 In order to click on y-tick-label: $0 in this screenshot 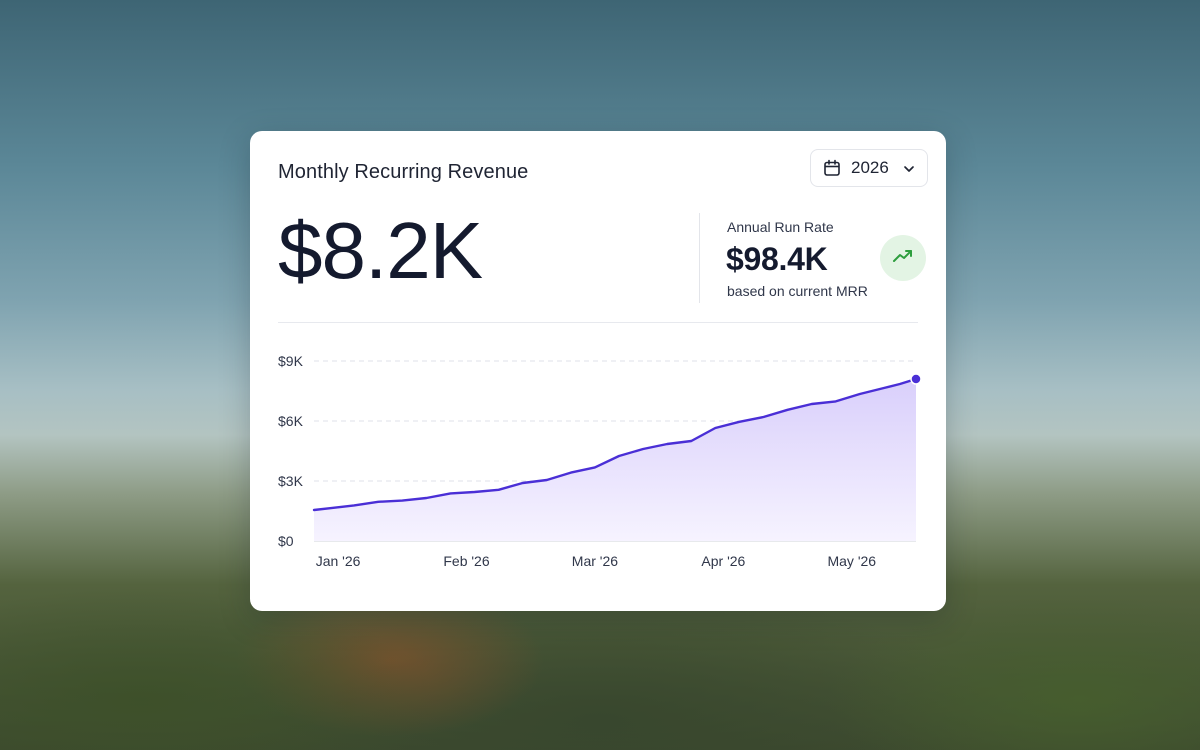, I will do `click(286, 541)`.